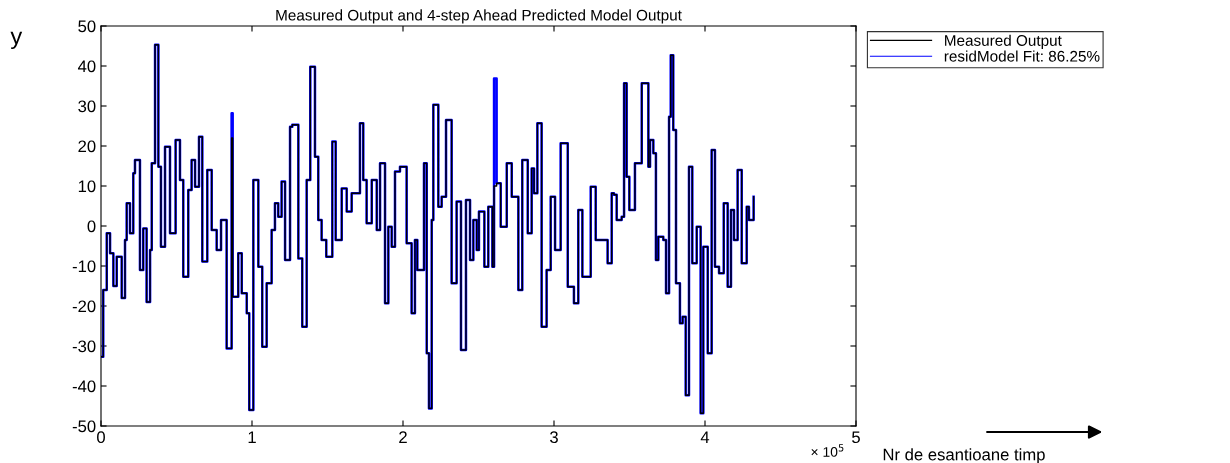 This screenshot has width=1230, height=463. What do you see at coordinates (84, 426) in the screenshot?
I see `y-tick-label: -50` at bounding box center [84, 426].